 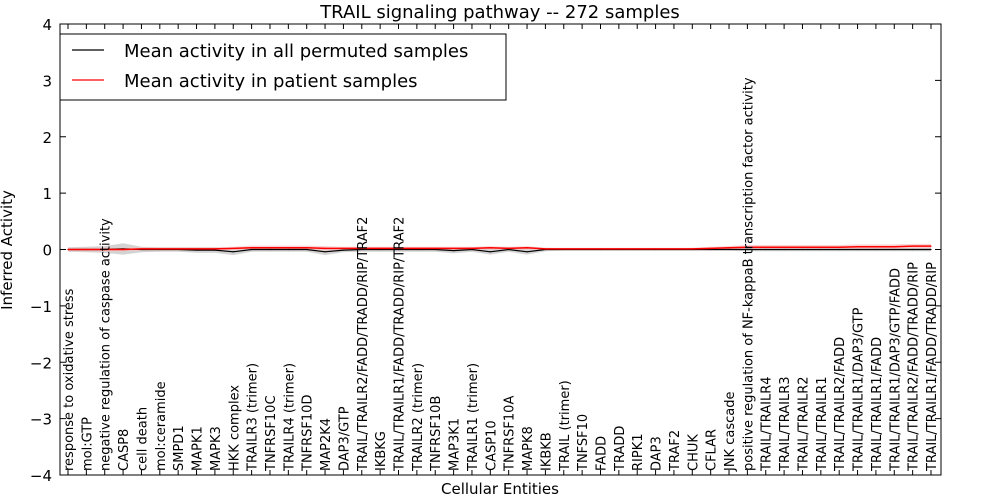 What do you see at coordinates (859, 389) in the screenshot?
I see `x-tick-label: TRAIL/TRAILR1/DAP3/GTP` at bounding box center [859, 389].